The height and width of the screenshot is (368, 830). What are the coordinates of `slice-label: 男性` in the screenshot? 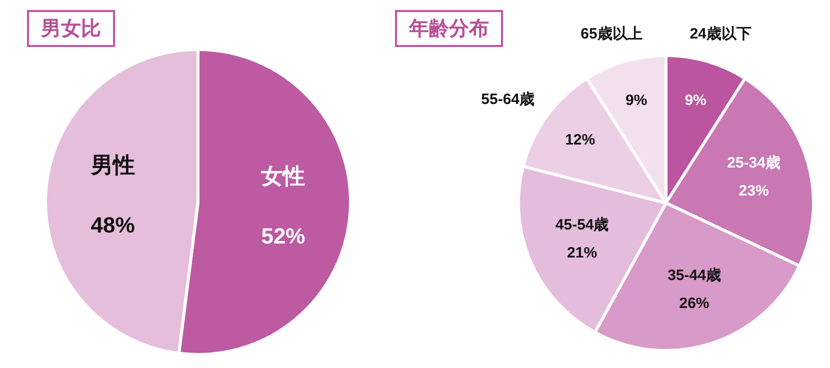 It's located at (112, 165).